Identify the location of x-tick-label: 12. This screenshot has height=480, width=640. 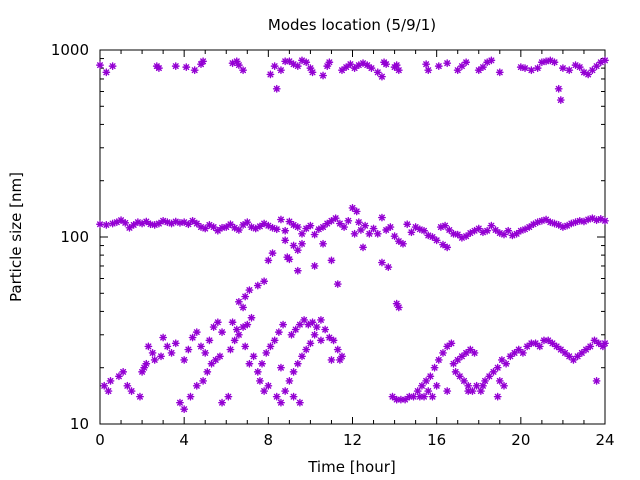
(352, 440).